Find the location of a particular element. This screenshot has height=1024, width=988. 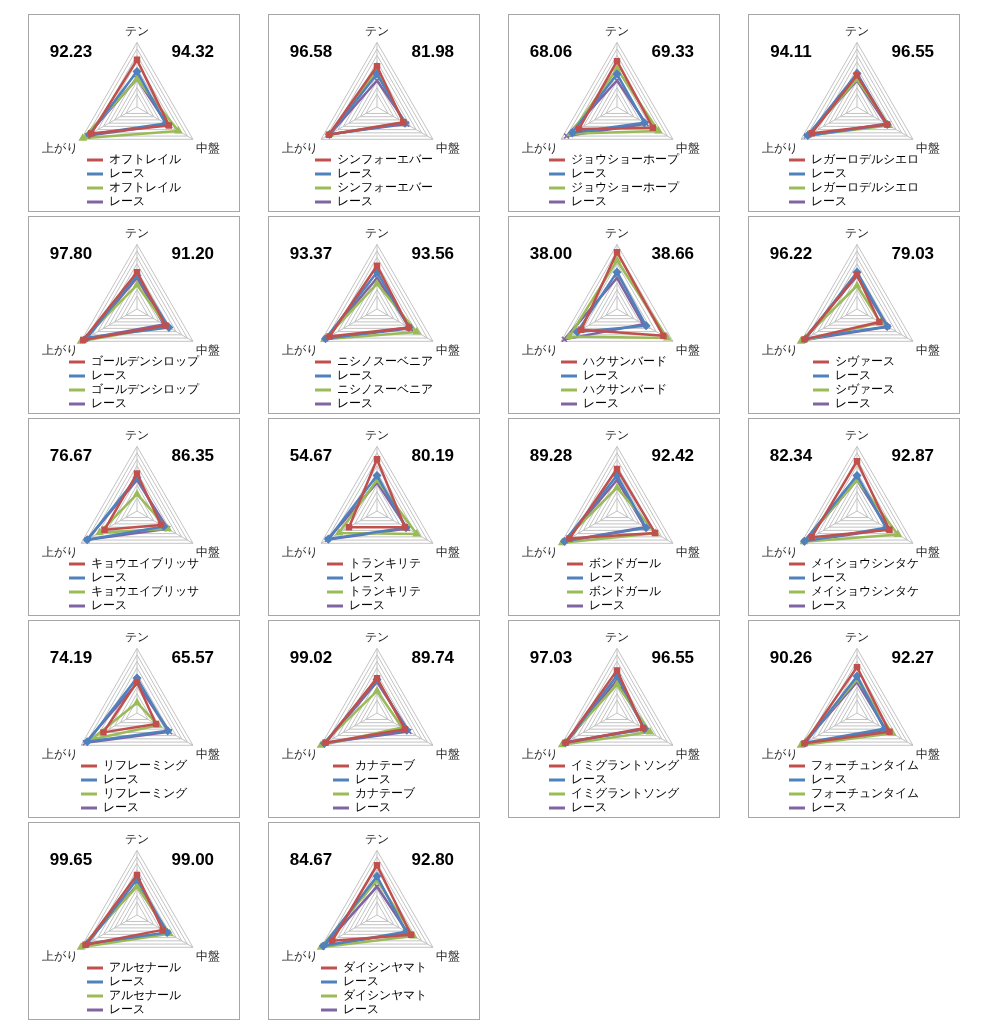

legend-label: フォーチュンタイム is located at coordinates (865, 793).